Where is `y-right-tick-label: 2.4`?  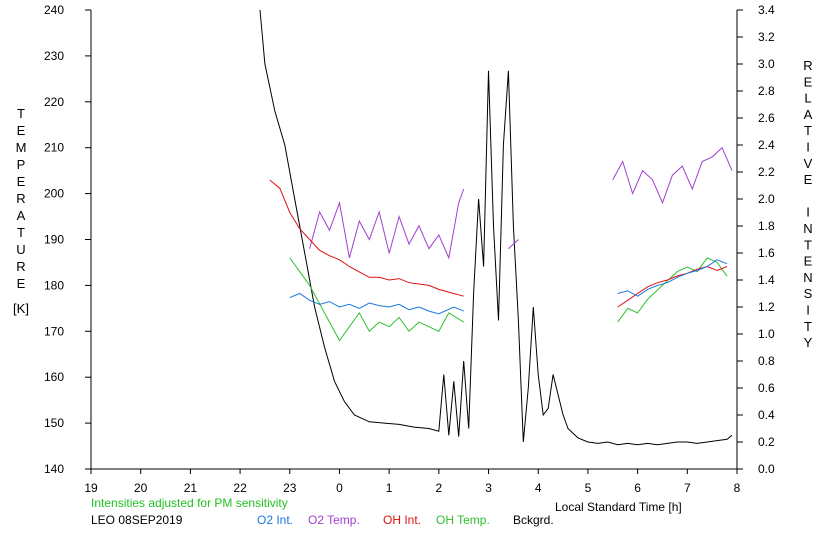 y-right-tick-label: 2.4 is located at coordinates (766, 145).